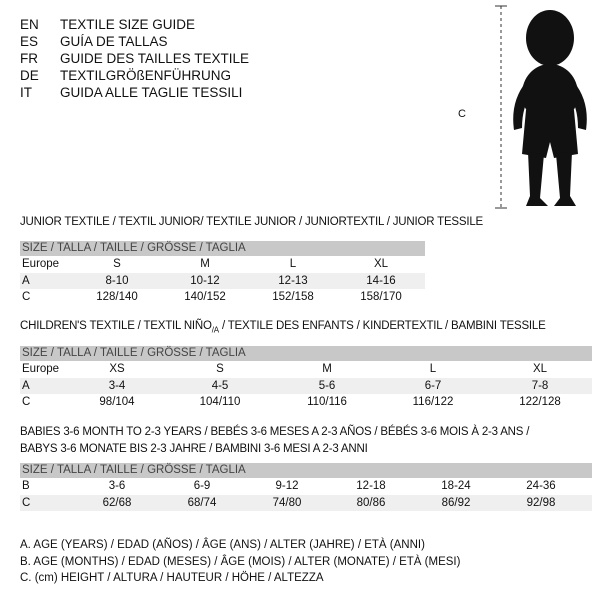  I want to click on lang-row-es: ES GUÍA DE TALLAS, so click(134, 41).